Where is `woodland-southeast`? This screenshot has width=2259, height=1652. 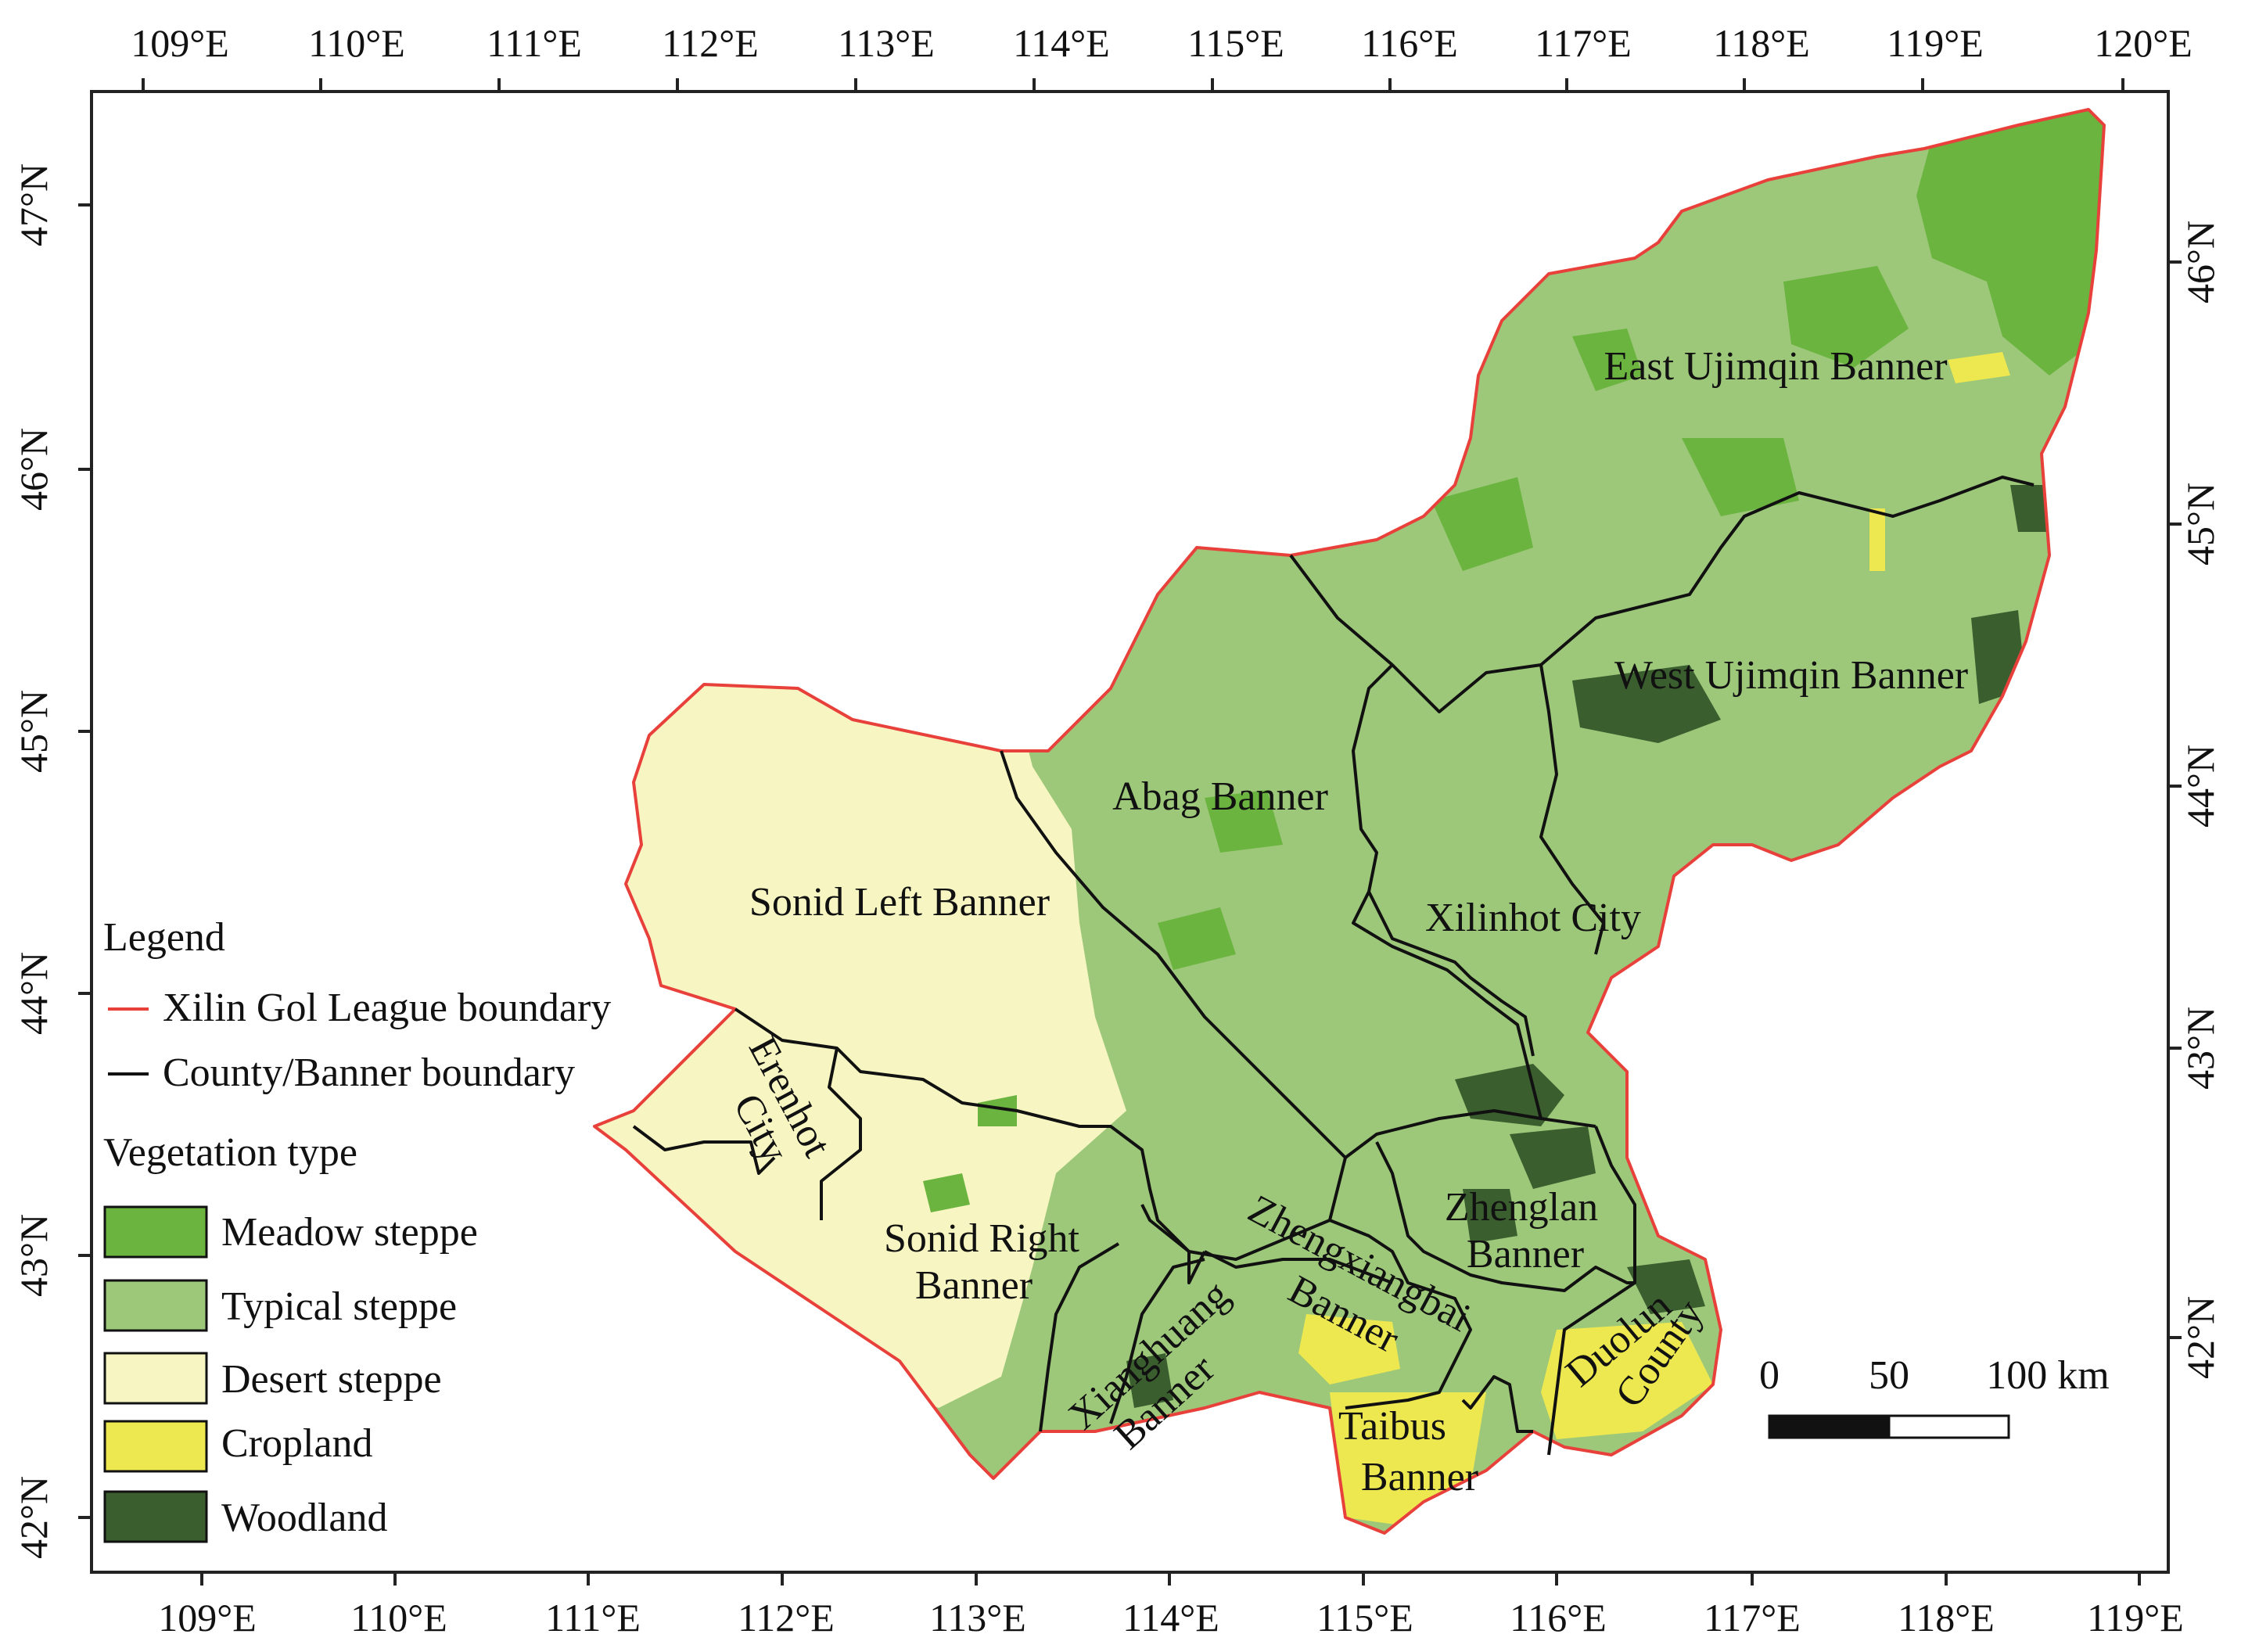 woodland-southeast is located at coordinates (1666, 1286).